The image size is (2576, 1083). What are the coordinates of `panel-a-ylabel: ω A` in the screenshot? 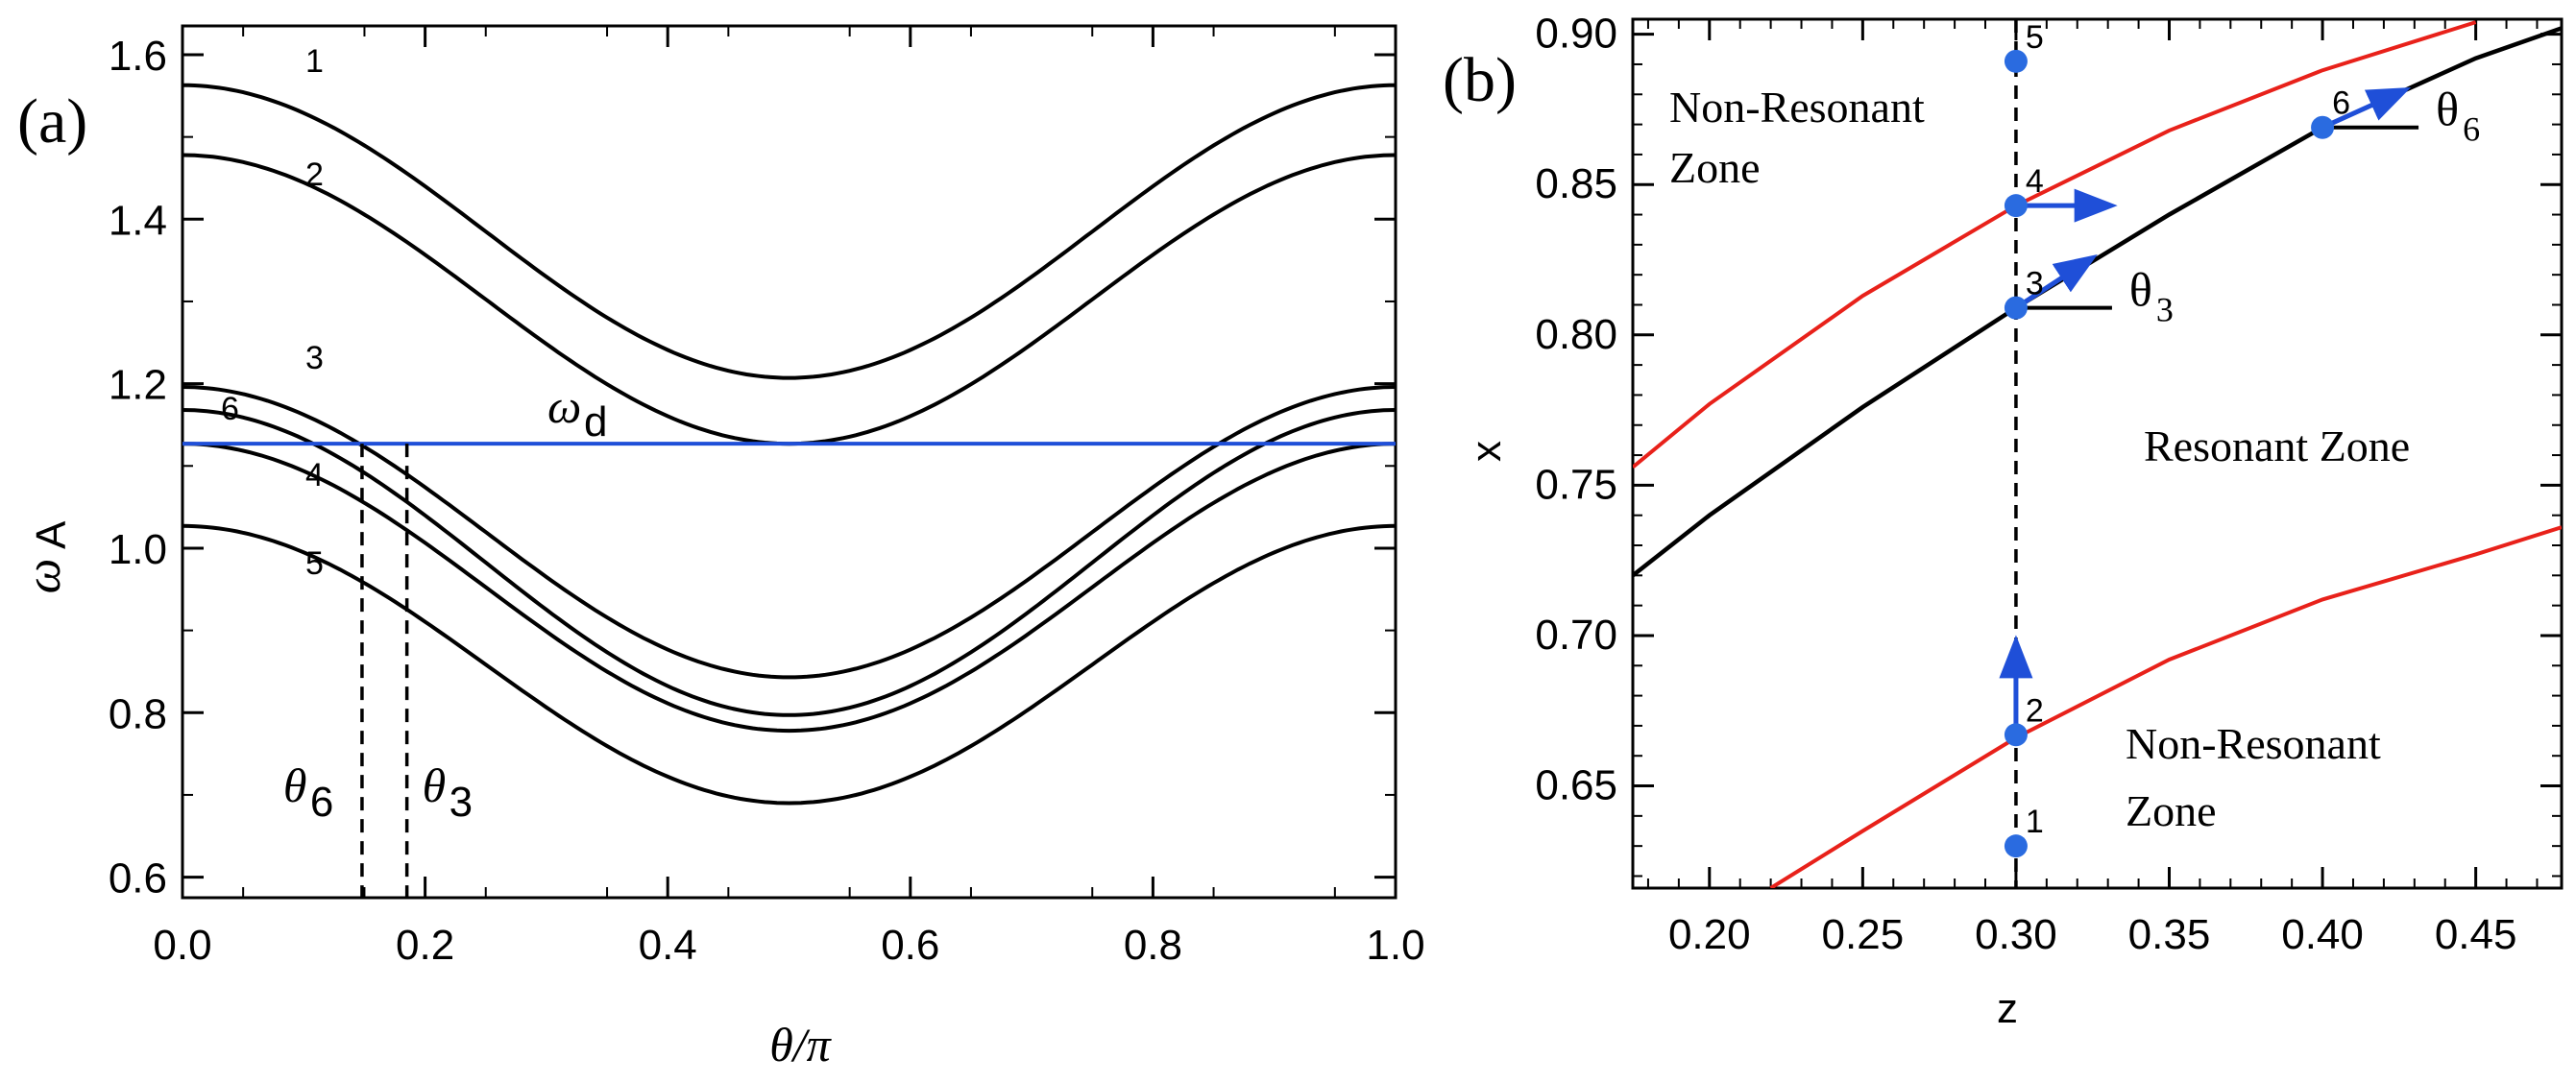 It's located at (46, 557).